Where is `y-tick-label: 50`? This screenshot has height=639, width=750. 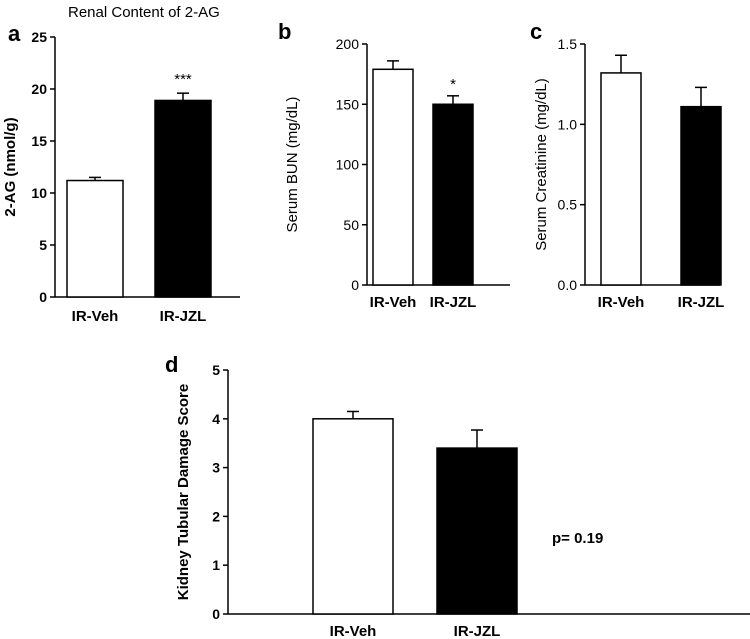
y-tick-label: 50 is located at coordinates (351, 225).